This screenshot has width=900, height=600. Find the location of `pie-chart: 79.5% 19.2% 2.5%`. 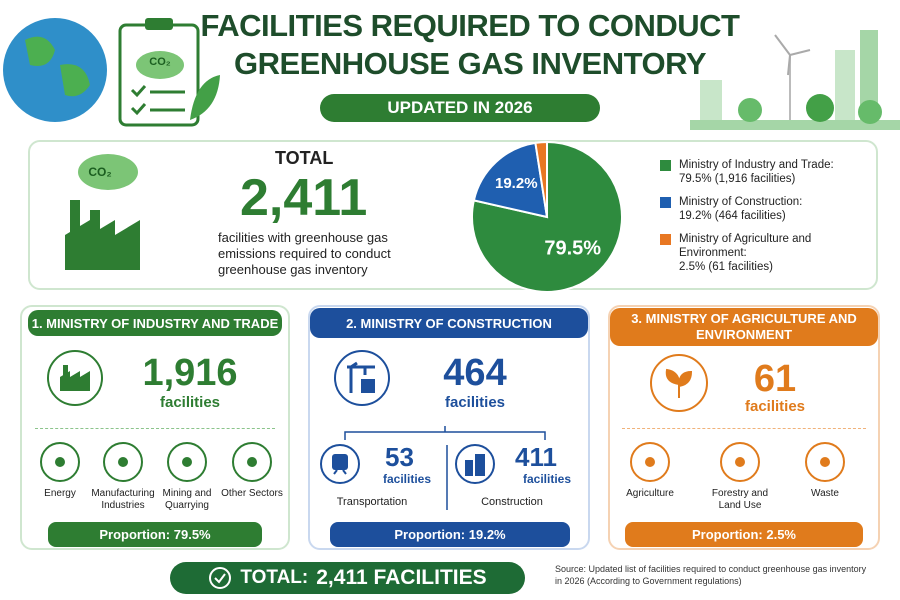

pie-chart: 79.5% 19.2% 2.5% is located at coordinates (547, 214).